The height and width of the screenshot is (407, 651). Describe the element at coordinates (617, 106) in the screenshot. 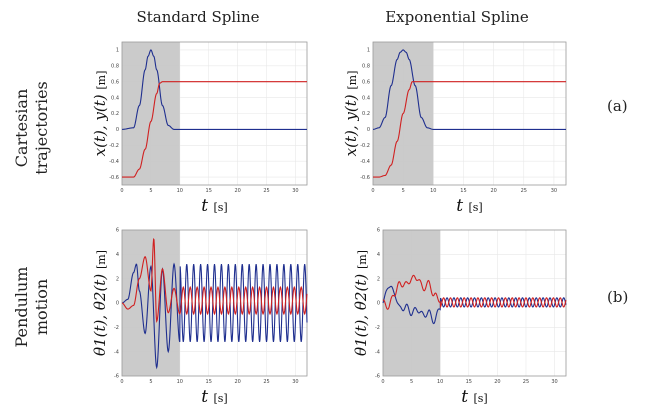

I see `panel-tag-a: (a)` at that location.